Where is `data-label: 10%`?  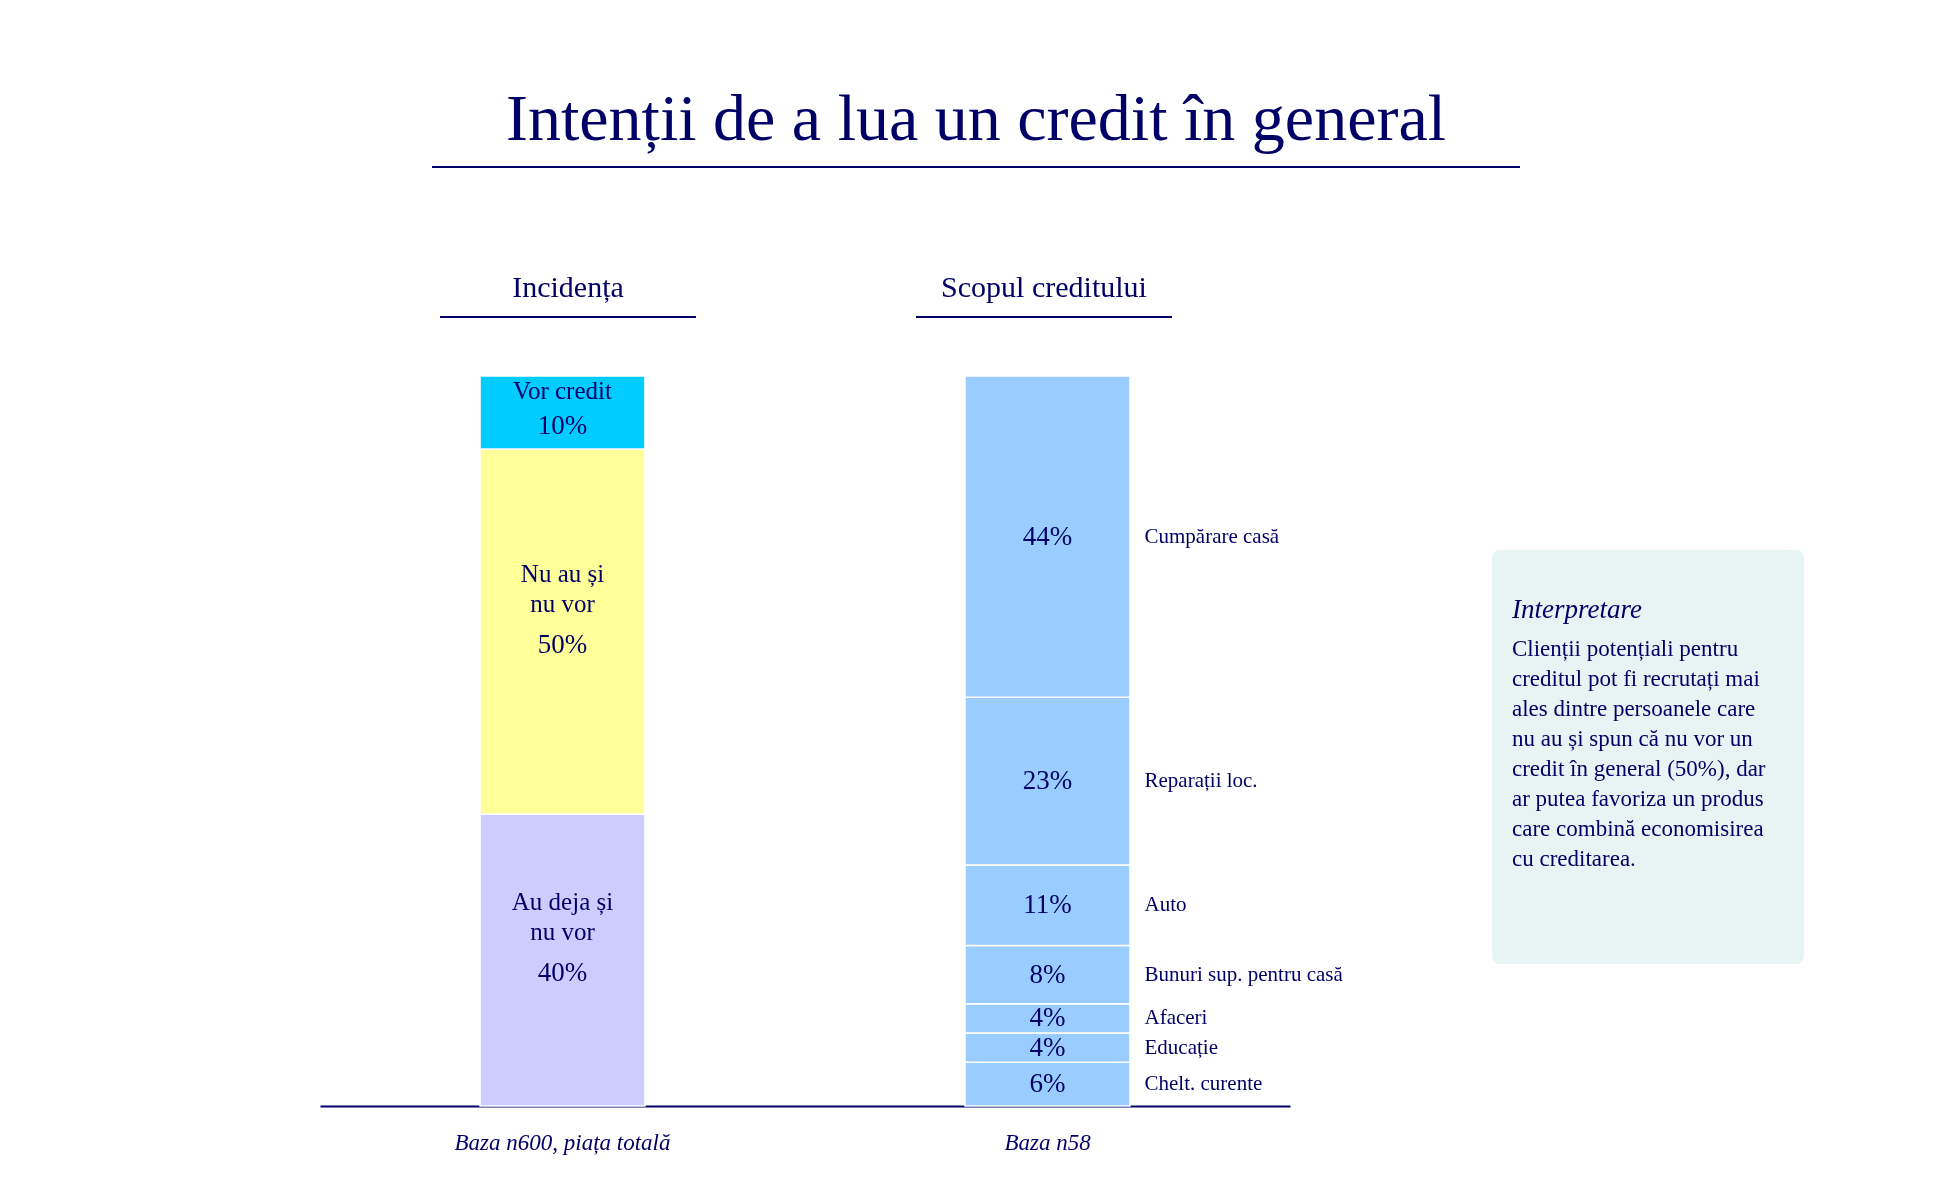 data-label: 10% is located at coordinates (562, 424).